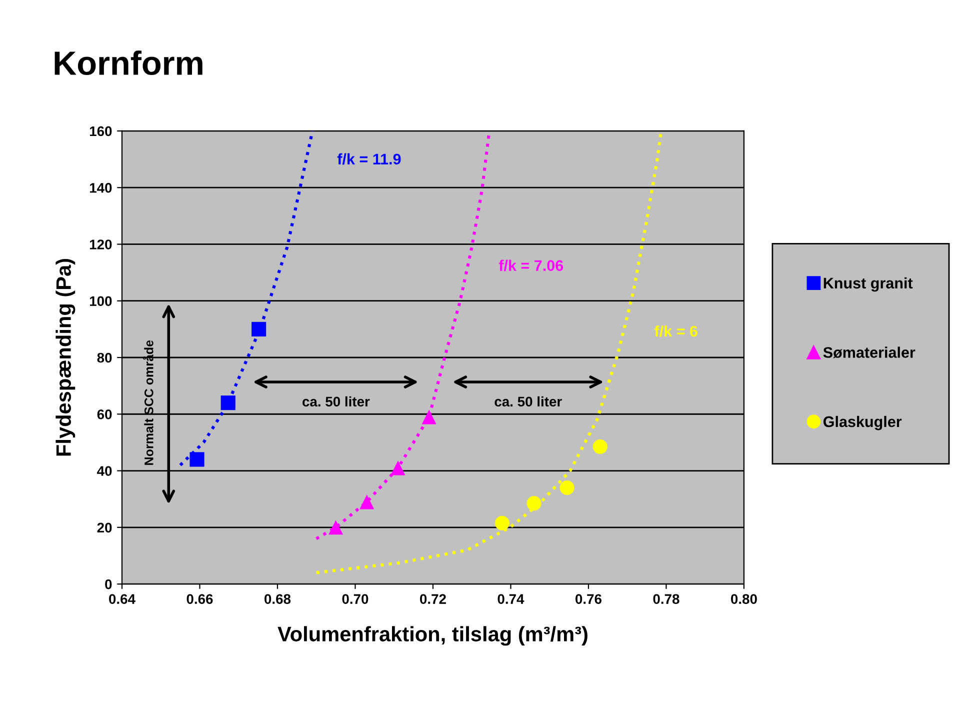 The width and height of the screenshot is (956, 722). What do you see at coordinates (101, 301) in the screenshot?
I see `y-tick-label: 100` at bounding box center [101, 301].